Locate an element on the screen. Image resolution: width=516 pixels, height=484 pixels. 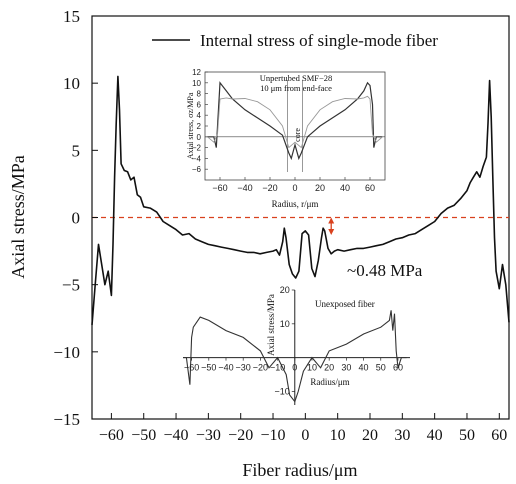
inset-top-x-tick-label: 20 is located at coordinates (320, 188).